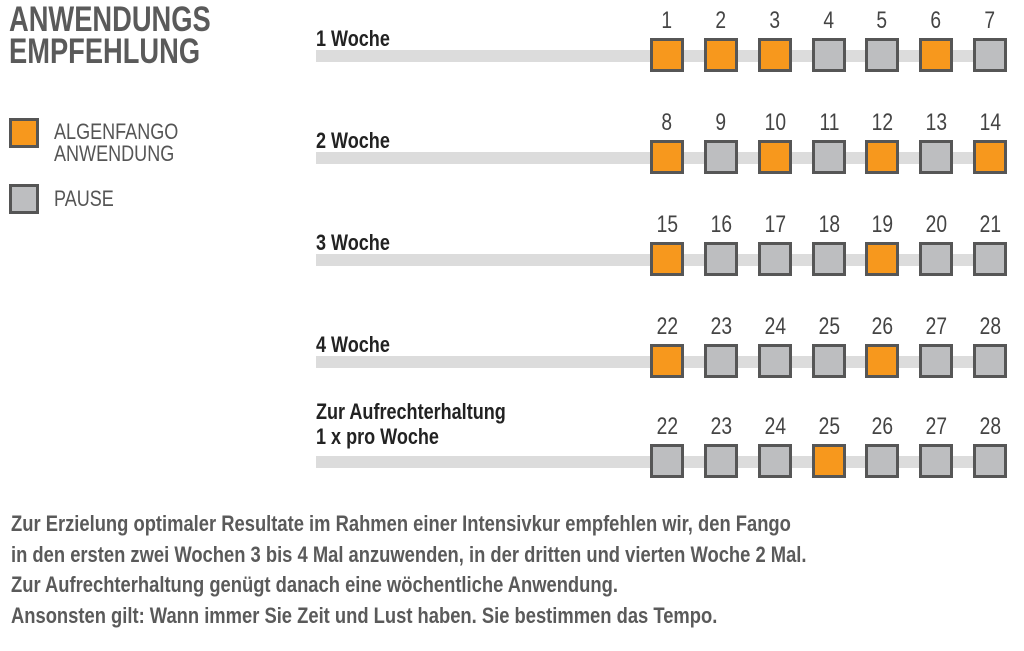 The width and height of the screenshot is (1024, 651). Describe the element at coordinates (882, 224) in the screenshot. I see `day-number: 19` at that location.